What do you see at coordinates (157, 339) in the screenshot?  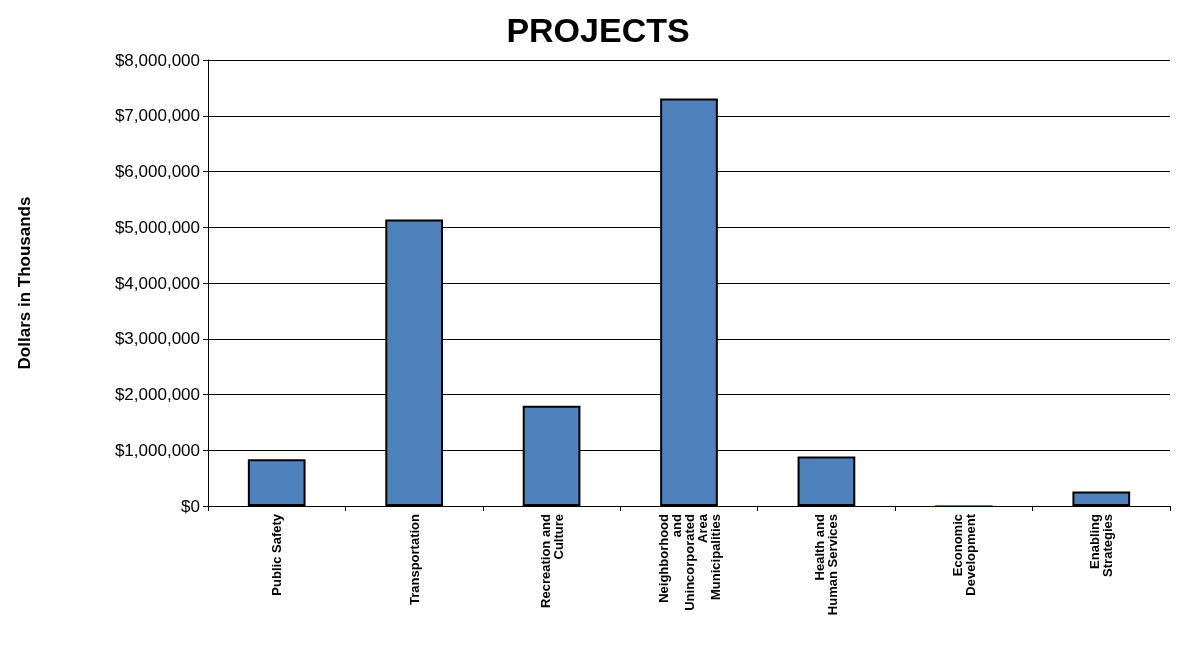 I see `y-tick-label: $3,000,000` at bounding box center [157, 339].